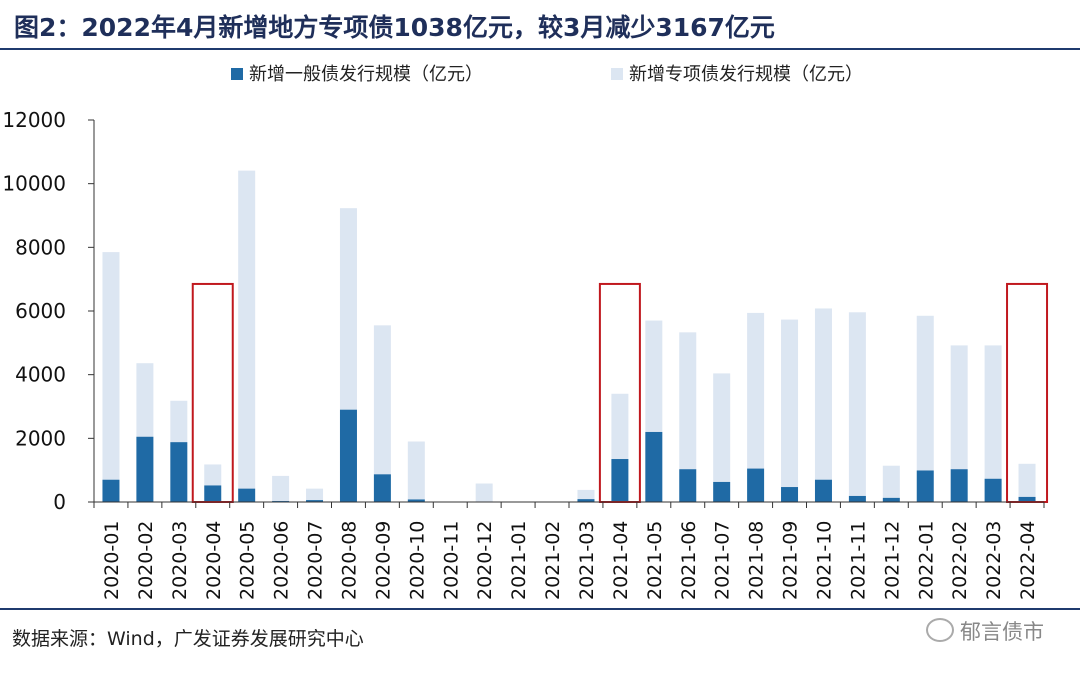 Image resolution: width=1080 pixels, height=675 pixels. I want to click on legend-swatch-general, so click(237, 74).